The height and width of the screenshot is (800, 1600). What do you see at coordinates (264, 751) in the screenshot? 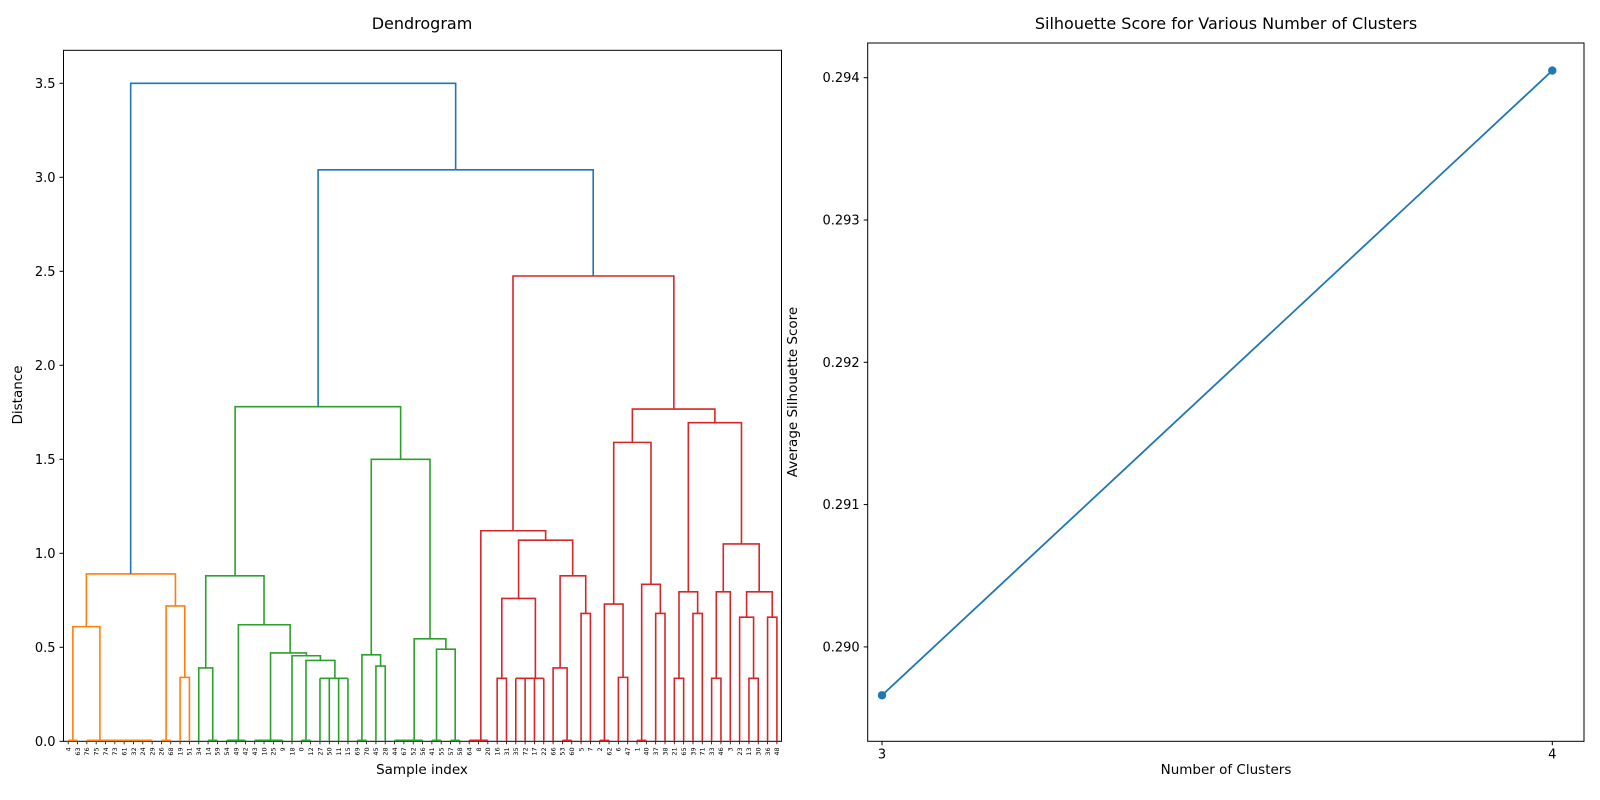
I see `leaf-label: 10` at bounding box center [264, 751].